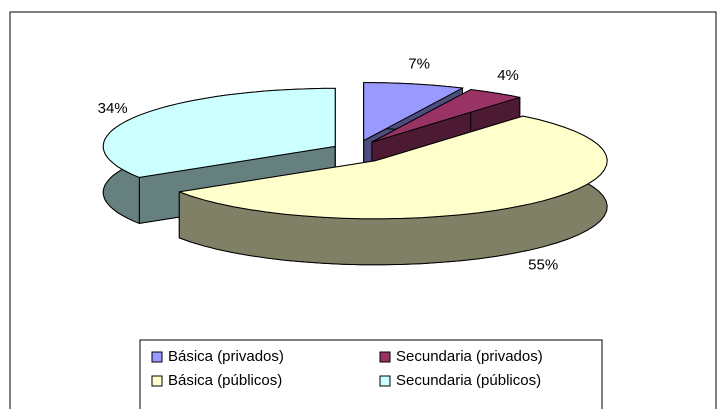 The height and width of the screenshot is (414, 725). I want to click on legend-label: Secundaria (públicos), so click(468, 380).